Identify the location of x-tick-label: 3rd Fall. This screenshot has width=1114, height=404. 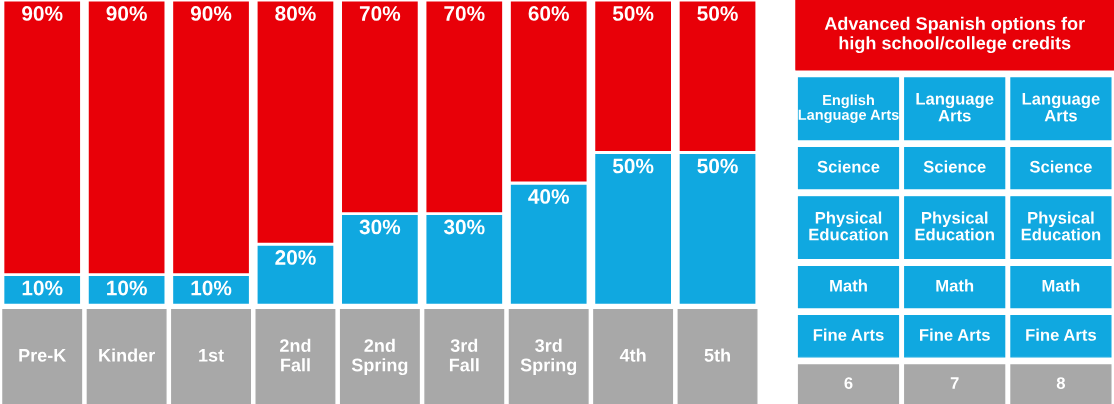
(464, 355).